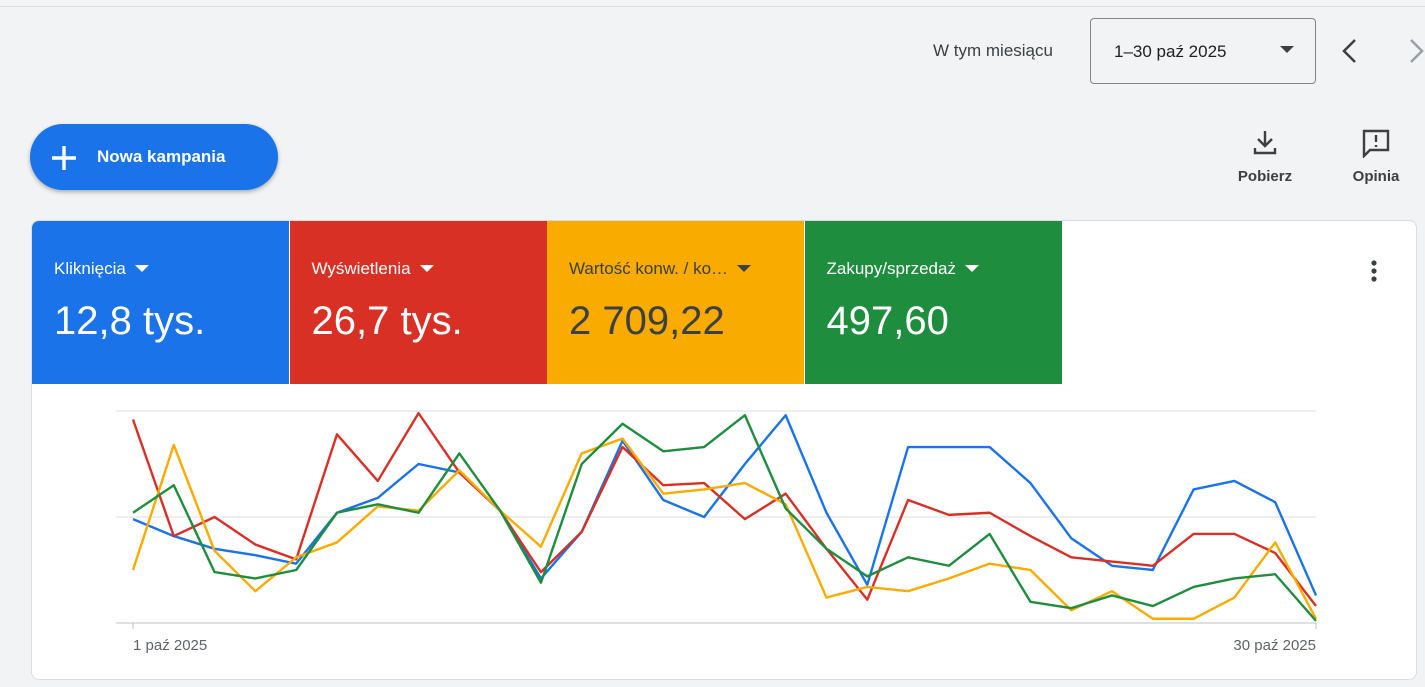 Image resolution: width=1425 pixels, height=687 pixels. I want to click on feedback-label: Opinia, so click(1376, 176).